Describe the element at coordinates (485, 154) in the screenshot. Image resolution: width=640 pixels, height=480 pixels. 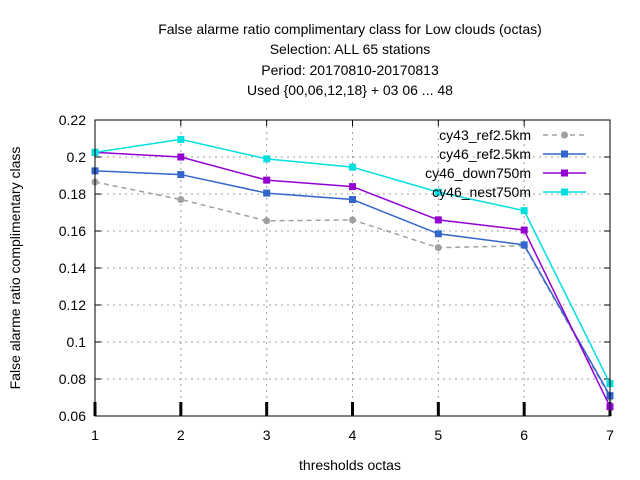
I see `legend-label: cy46_ref2.5km` at that location.